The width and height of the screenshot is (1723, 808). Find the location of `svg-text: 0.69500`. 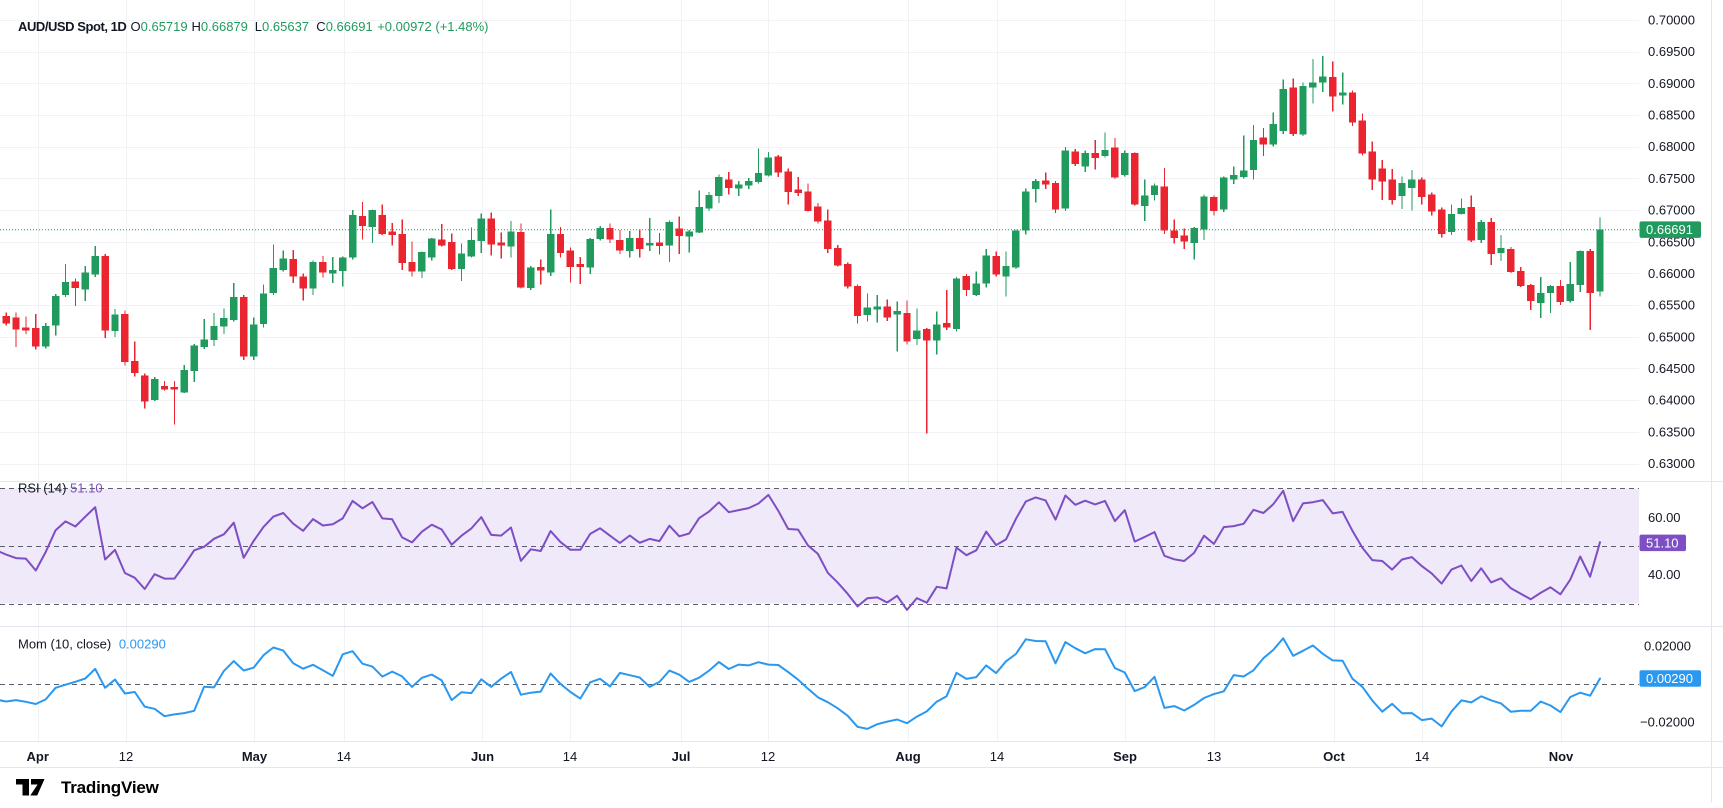

svg-text: 0.69500 is located at coordinates (1671, 51).